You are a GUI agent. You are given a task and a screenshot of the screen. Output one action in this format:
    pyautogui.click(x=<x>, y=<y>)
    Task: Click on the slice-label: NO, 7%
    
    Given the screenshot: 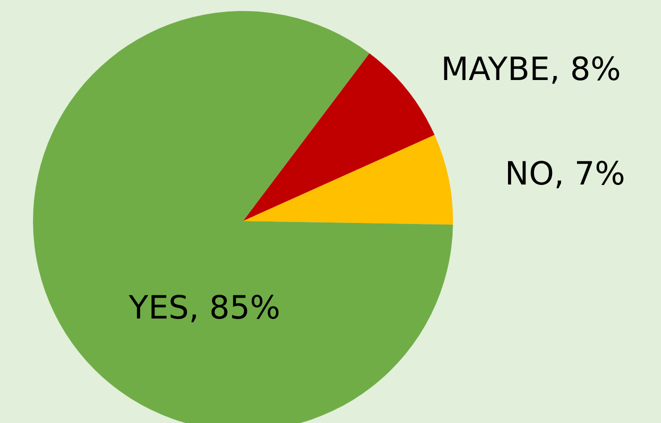 What is the action you would take?
    pyautogui.click(x=565, y=173)
    